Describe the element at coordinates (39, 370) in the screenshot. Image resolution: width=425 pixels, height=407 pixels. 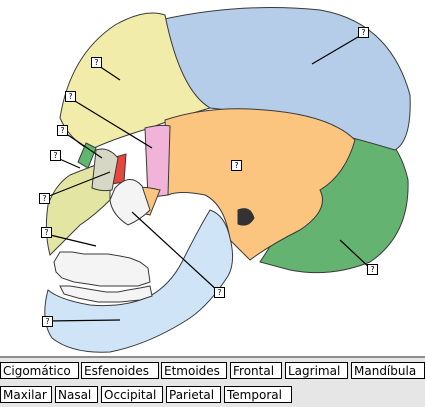
I see `label-cigomatico: Cigomático` at that location.